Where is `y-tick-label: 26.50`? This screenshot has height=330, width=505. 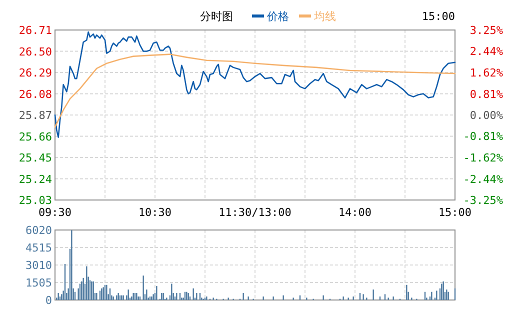
y-tick-label: 26.50 is located at coordinates (35, 51).